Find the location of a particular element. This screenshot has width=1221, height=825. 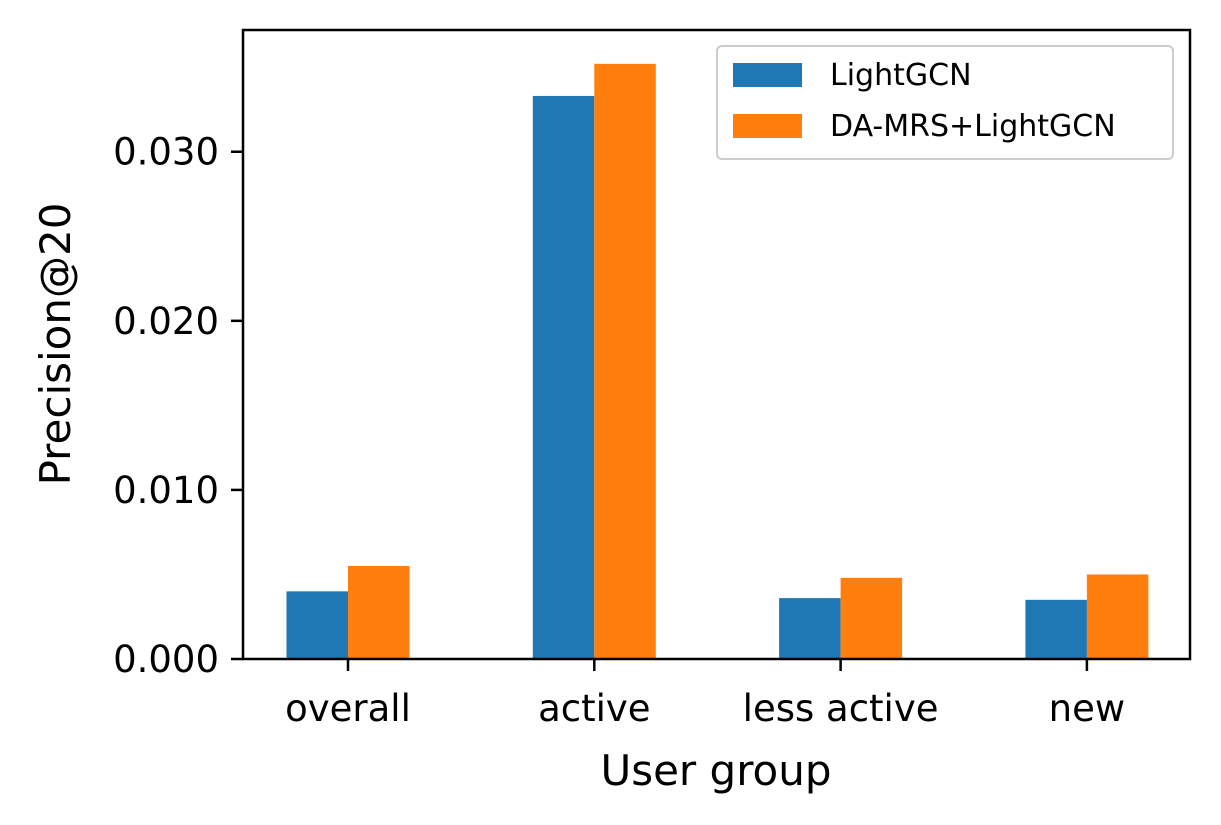

x-tick-label: new is located at coordinates (1087, 708).